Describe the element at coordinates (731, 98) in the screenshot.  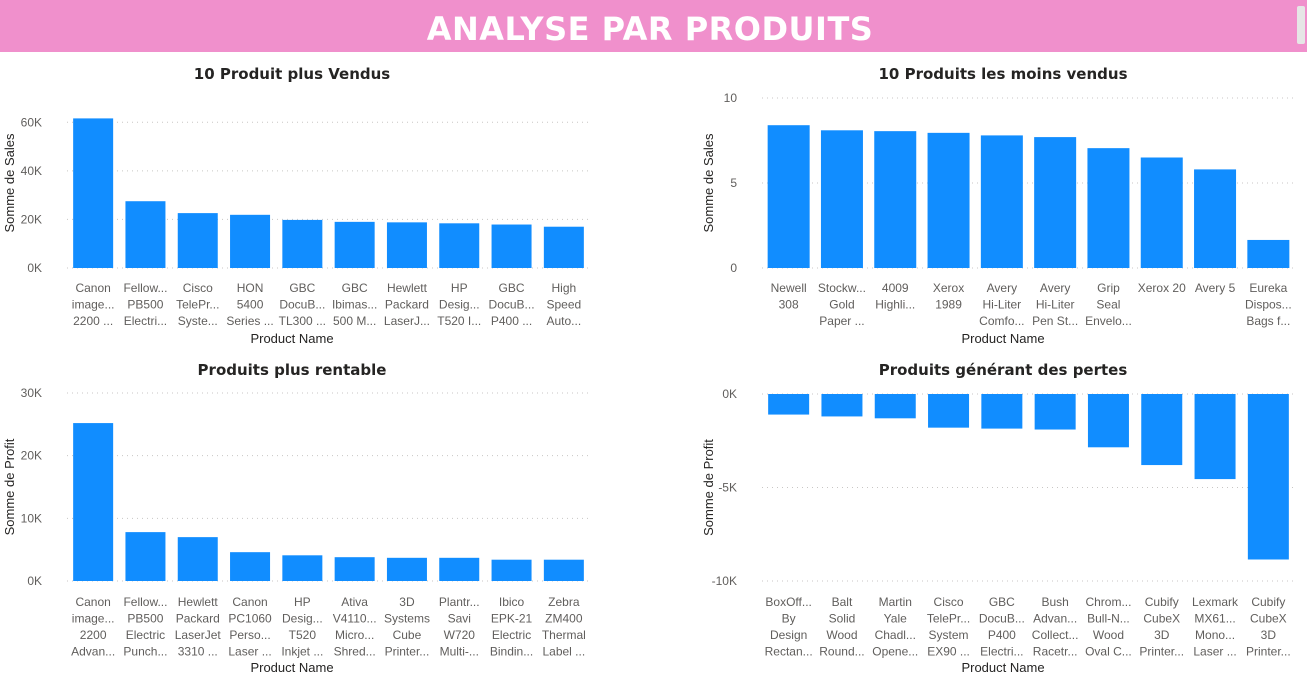
I see `y-tick-label: 10` at that location.